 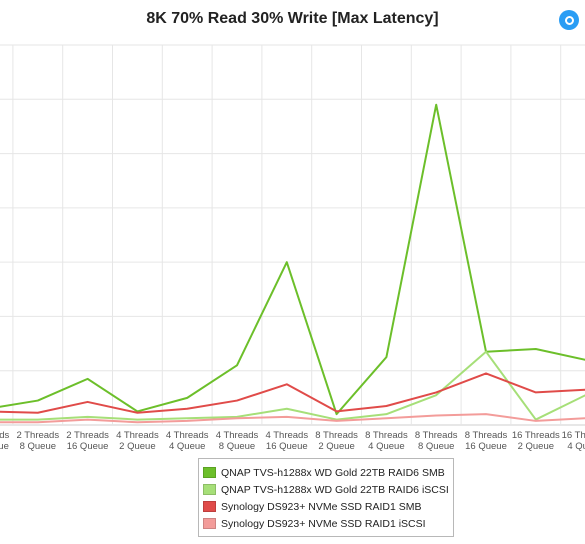 What do you see at coordinates (286, 441) in the screenshot?
I see `x-tick-label: 4 Threads 16 Queue` at bounding box center [286, 441].